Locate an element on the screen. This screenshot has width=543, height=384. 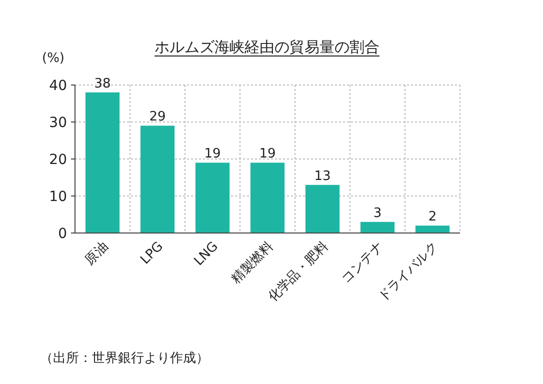
y-axis-title: (%) is located at coordinates (53, 58).